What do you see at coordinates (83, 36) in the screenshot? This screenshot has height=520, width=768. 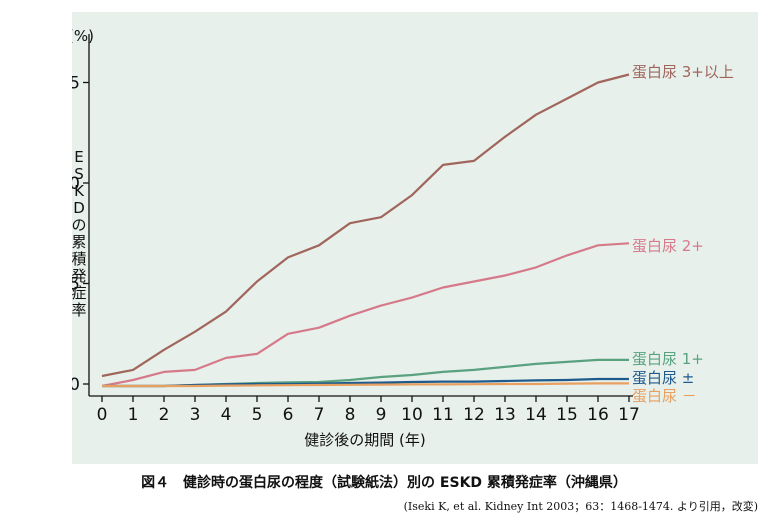 I see `y-unit-label: (%)` at bounding box center [83, 36].